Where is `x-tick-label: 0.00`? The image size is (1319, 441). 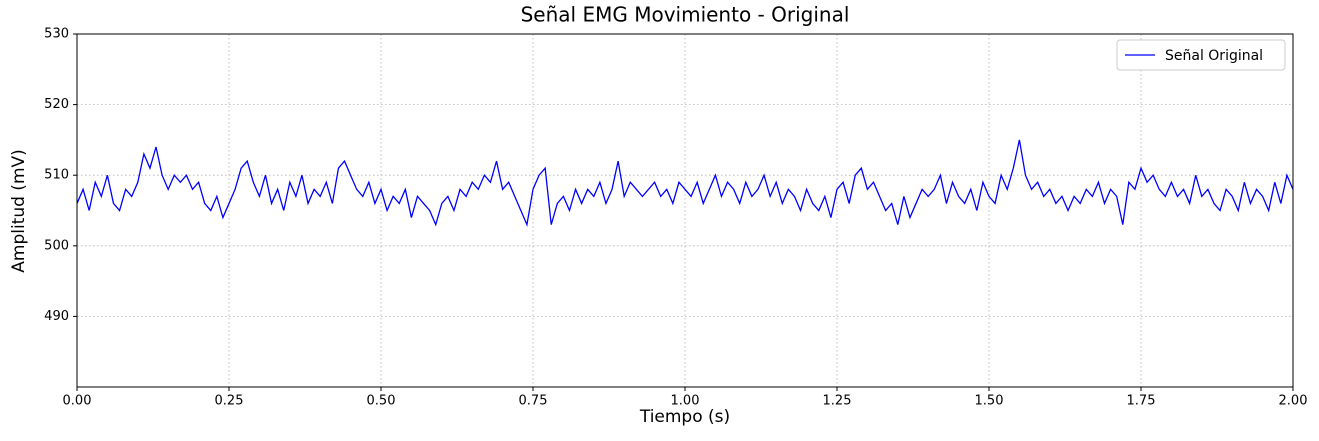 x-tick-label: 0.00 is located at coordinates (77, 401).